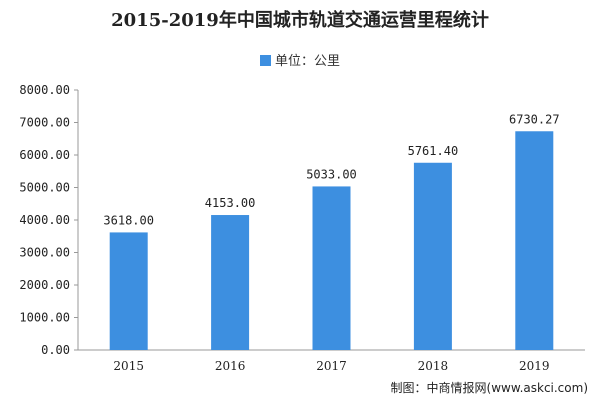 This screenshot has height=400, width=600. What do you see at coordinates (44, 155) in the screenshot?
I see `y-tick-label: 6000.00` at bounding box center [44, 155].